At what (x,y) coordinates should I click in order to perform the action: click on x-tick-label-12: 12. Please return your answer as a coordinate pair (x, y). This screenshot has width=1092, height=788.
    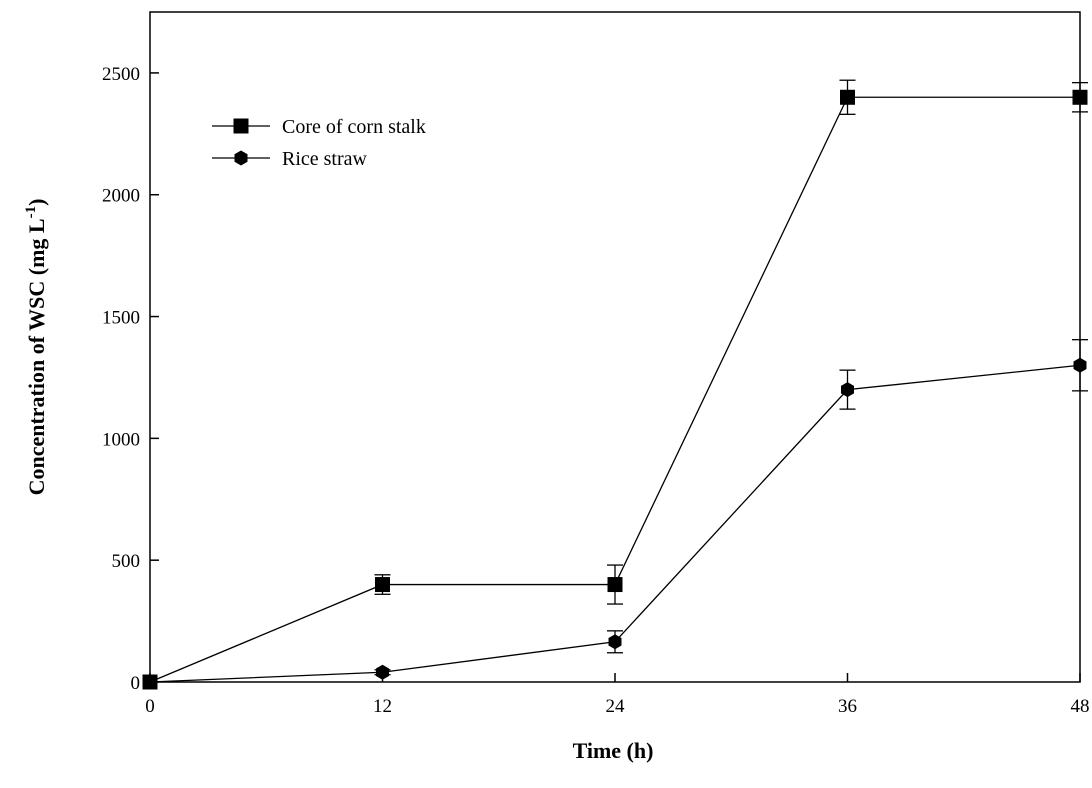
    Looking at the image, I should click on (382, 706).